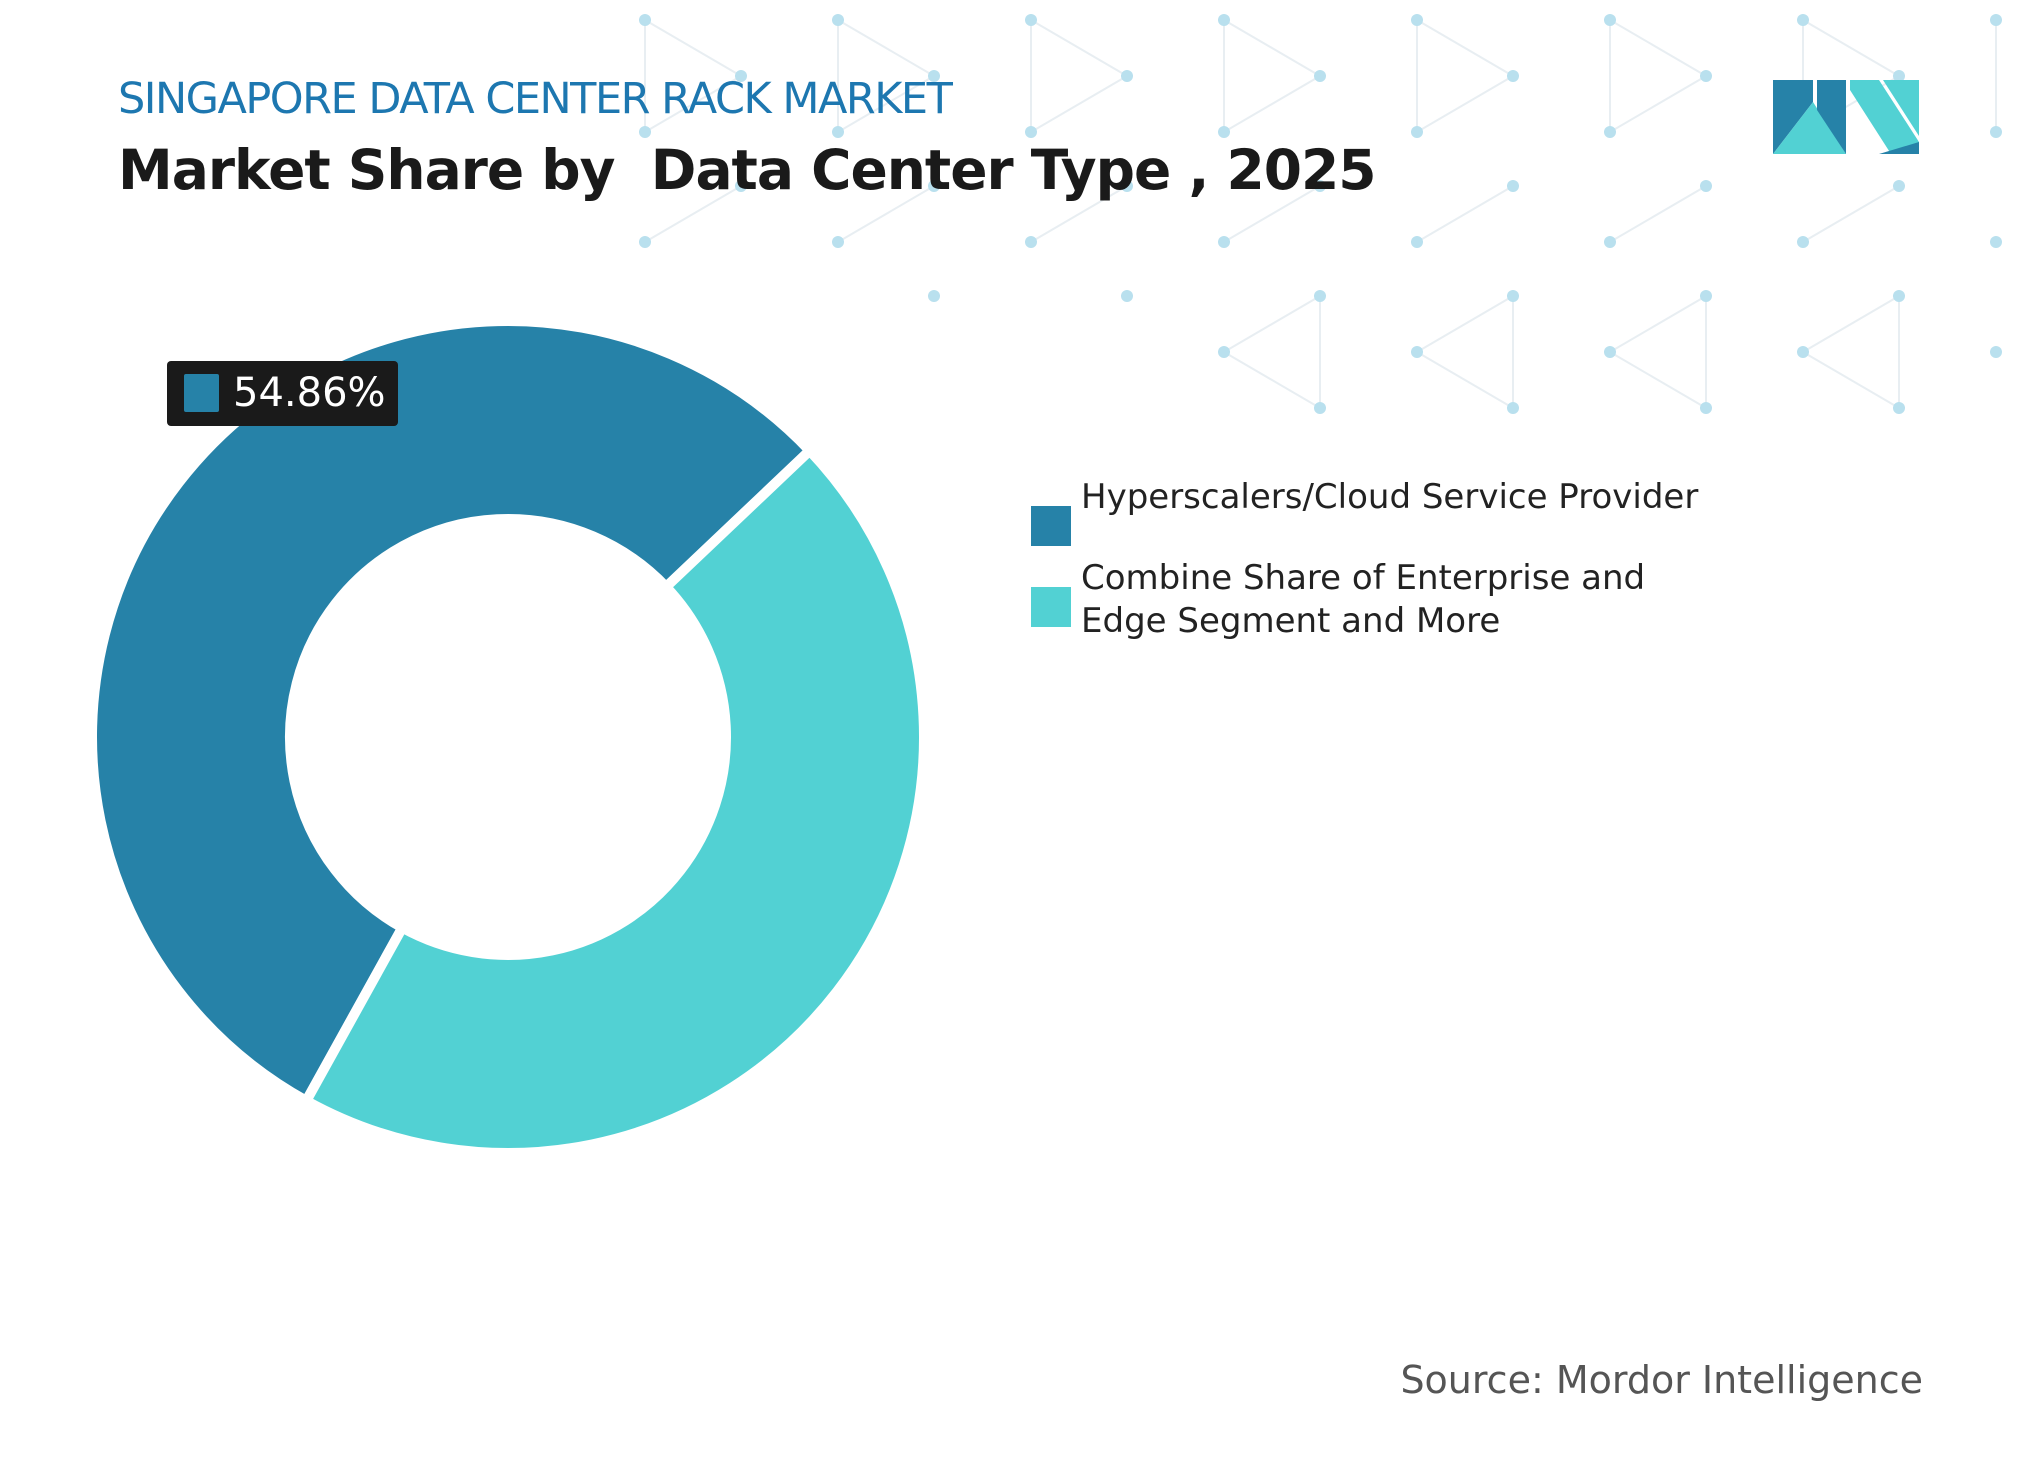 The width and height of the screenshot is (2035, 1480). I want to click on data-label-bg, so click(282, 393).